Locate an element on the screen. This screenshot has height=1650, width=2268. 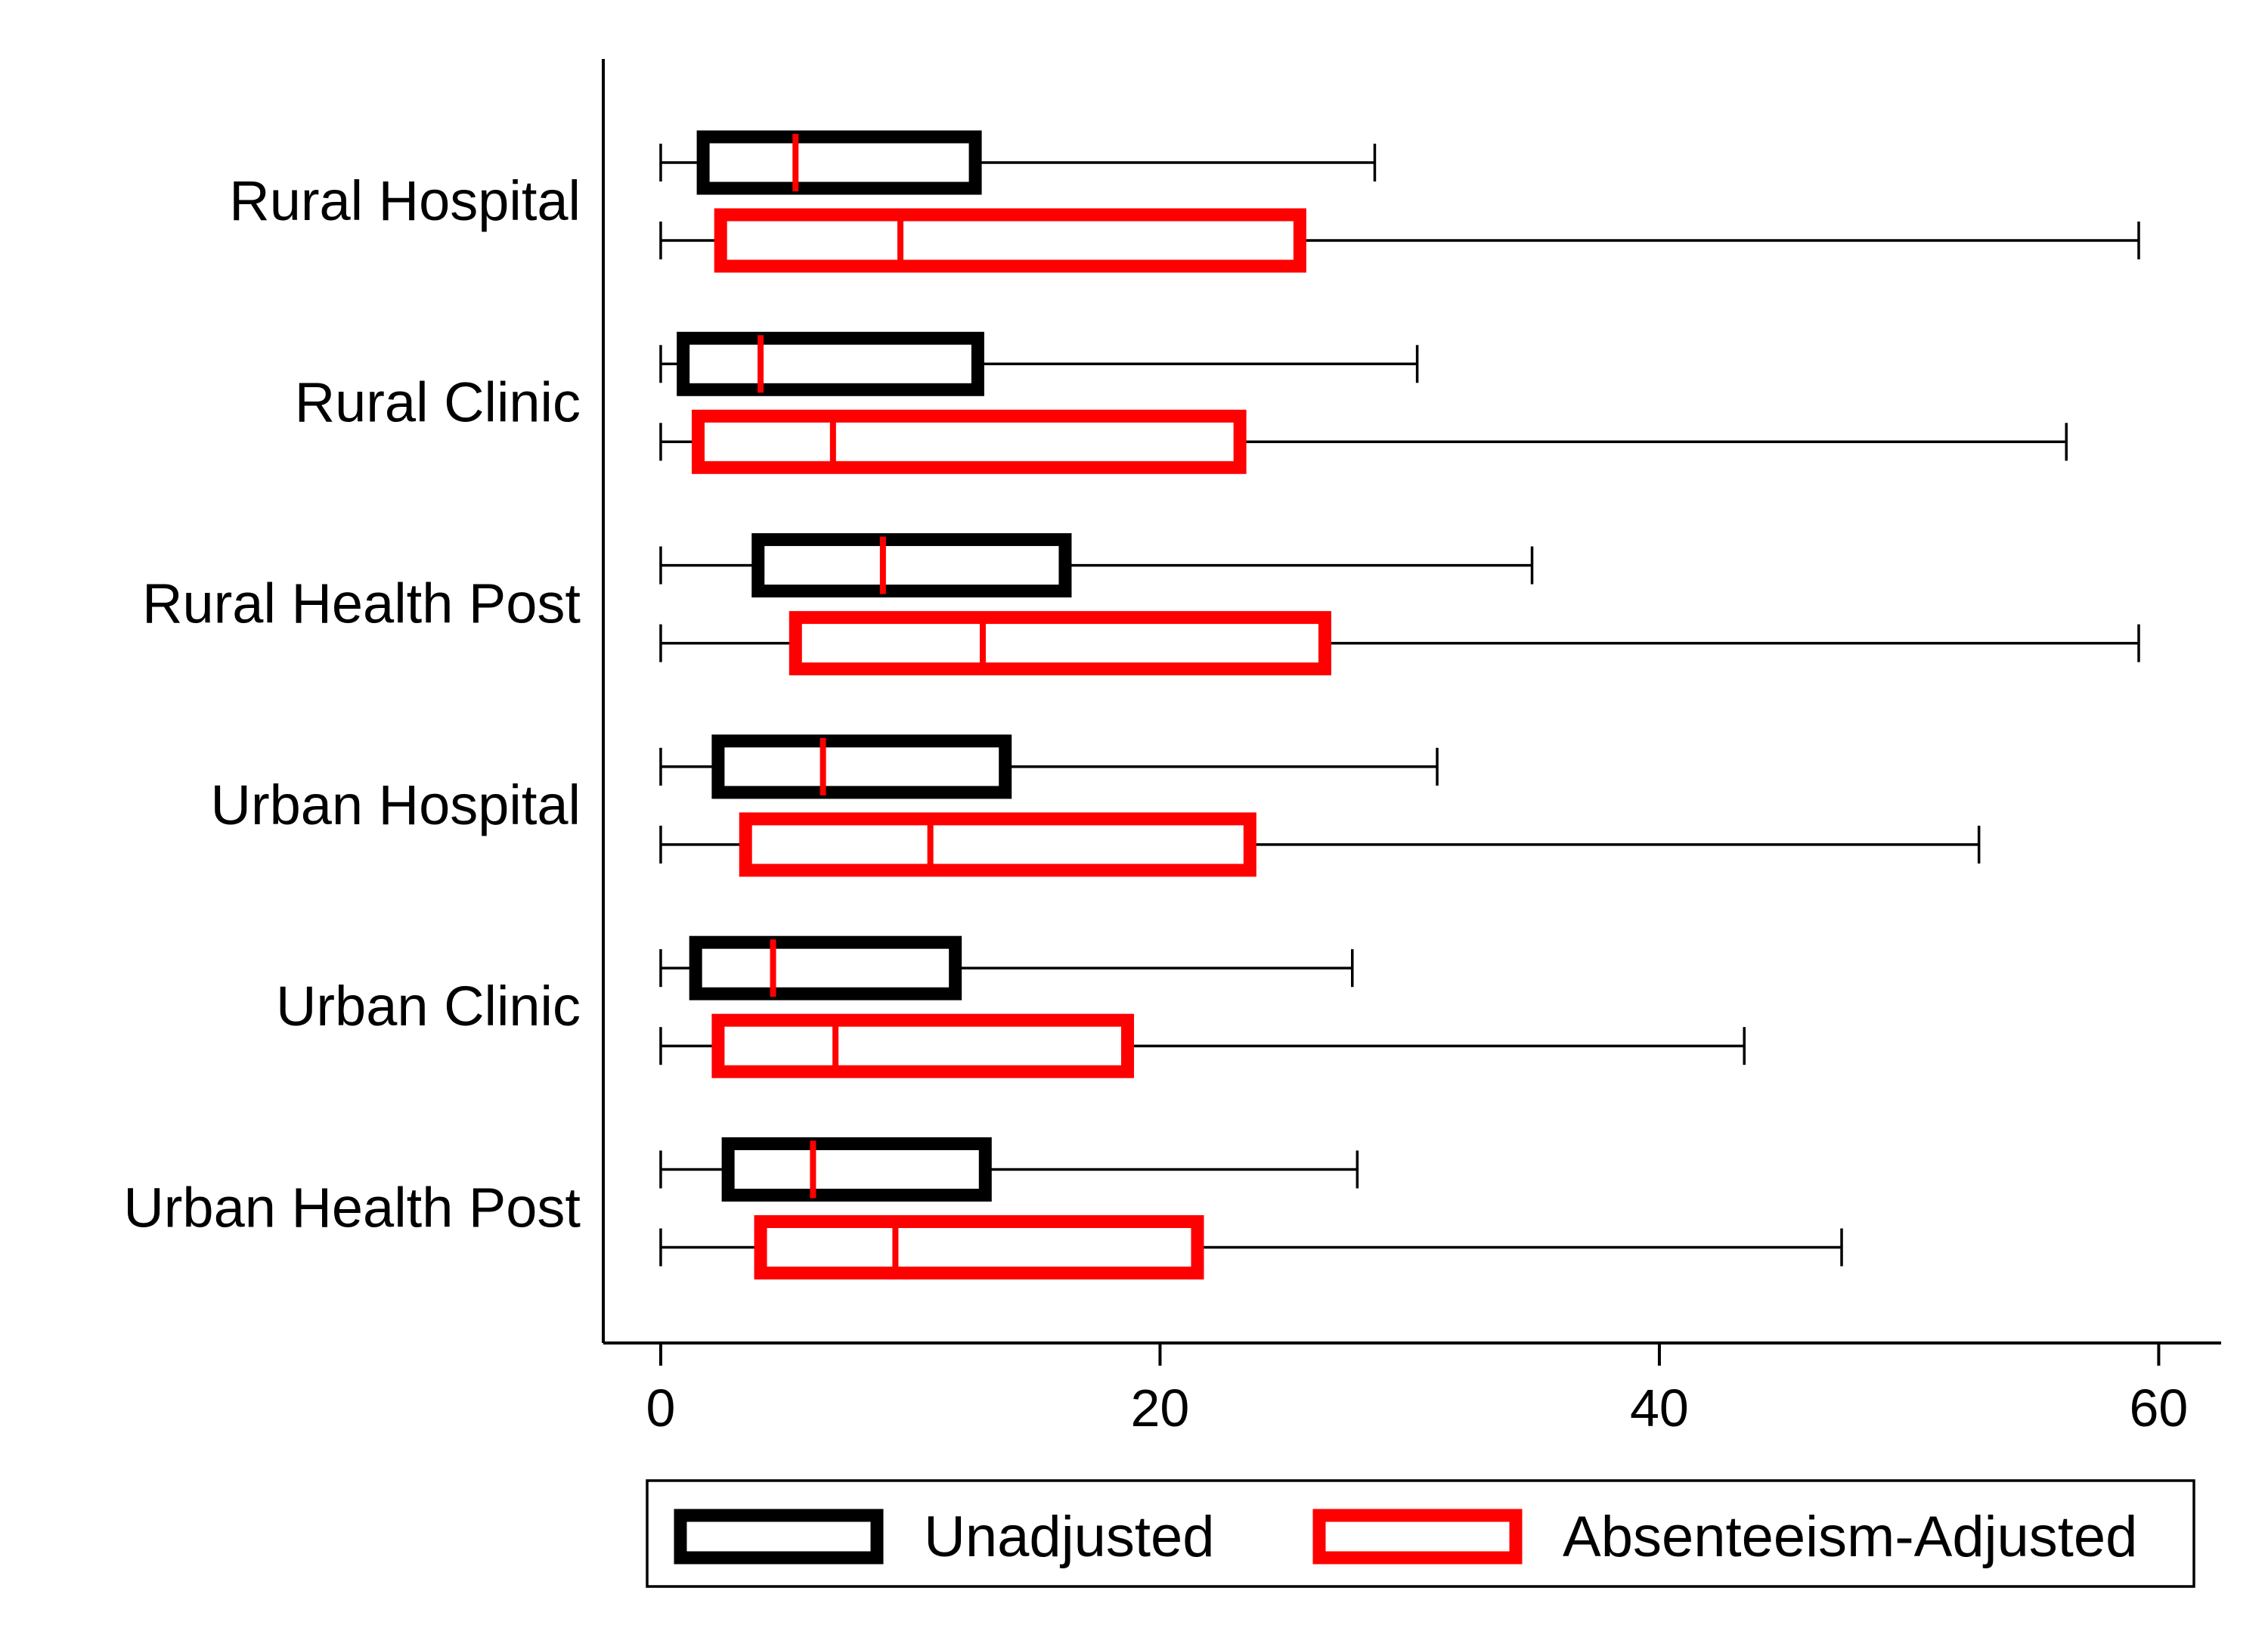
category-label: Urban Clinic is located at coordinates (428, 1006).